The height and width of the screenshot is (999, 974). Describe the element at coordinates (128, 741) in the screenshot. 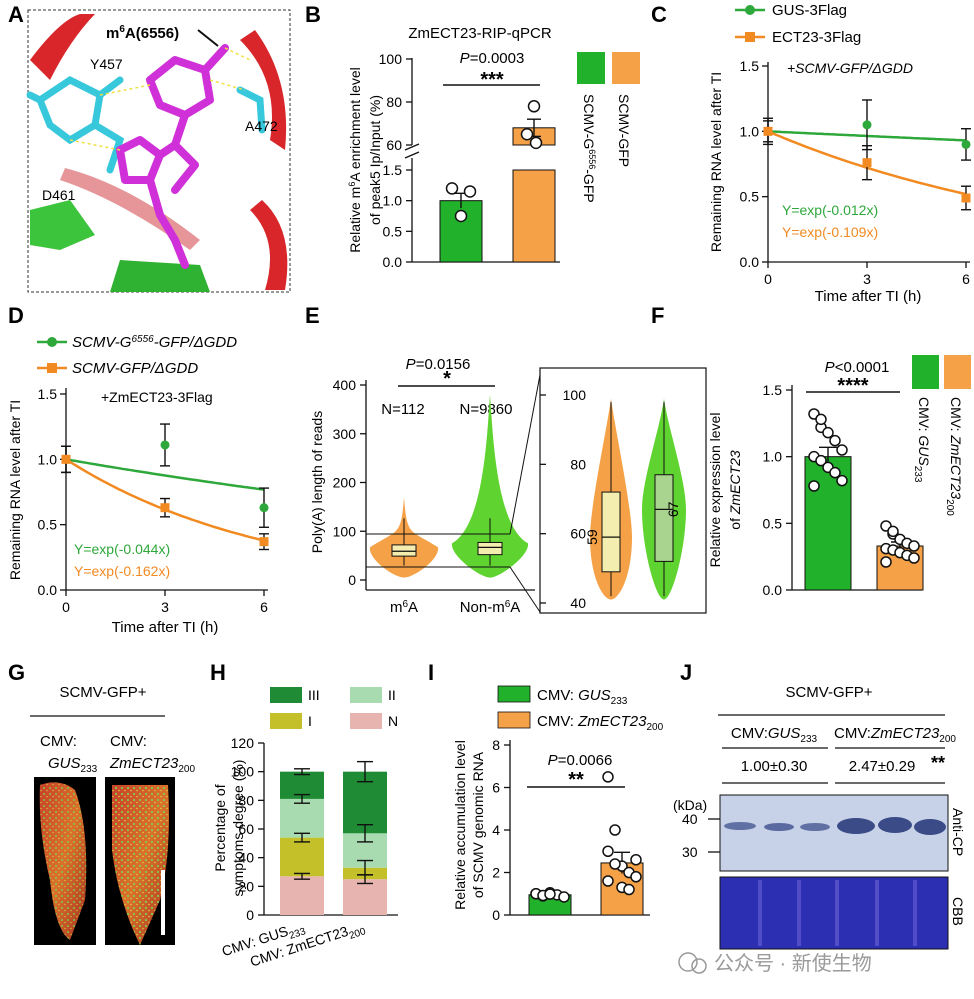

I see `panel-g-label-2-line1: CMV:` at that location.